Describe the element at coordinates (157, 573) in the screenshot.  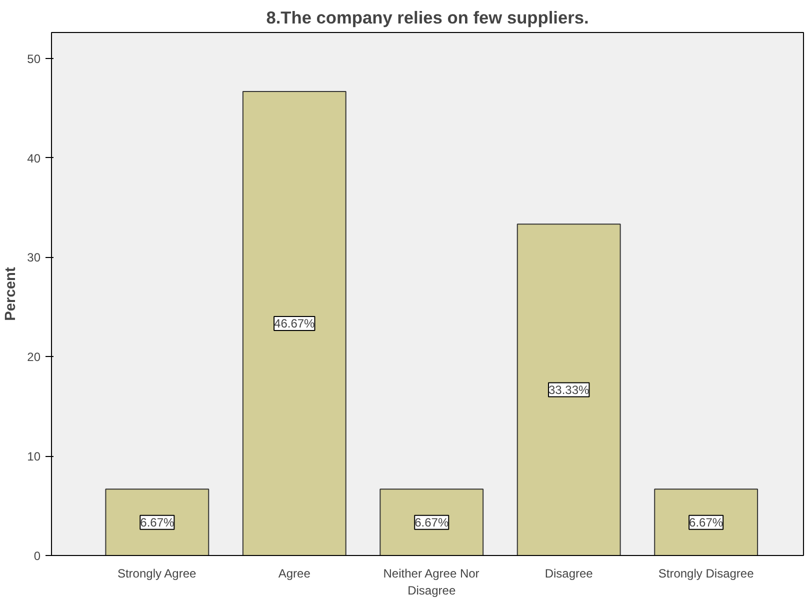
I see `x-tick-label: Strongly Agree` at that location.